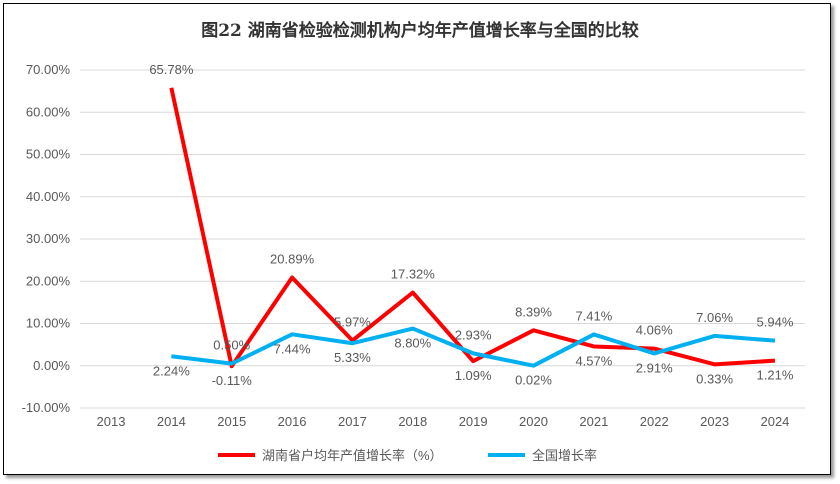 Image resolution: width=840 pixels, height=484 pixels. What do you see at coordinates (533, 421) in the screenshot?
I see `x-tick-label: 2020` at bounding box center [533, 421].